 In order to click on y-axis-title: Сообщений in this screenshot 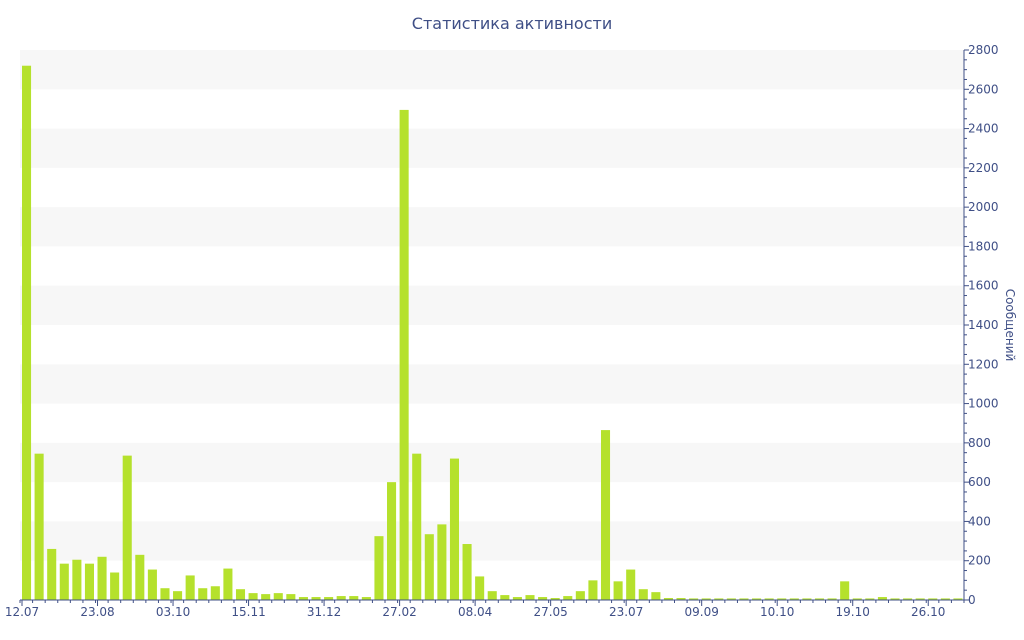, I will do `click(1010, 325)`.